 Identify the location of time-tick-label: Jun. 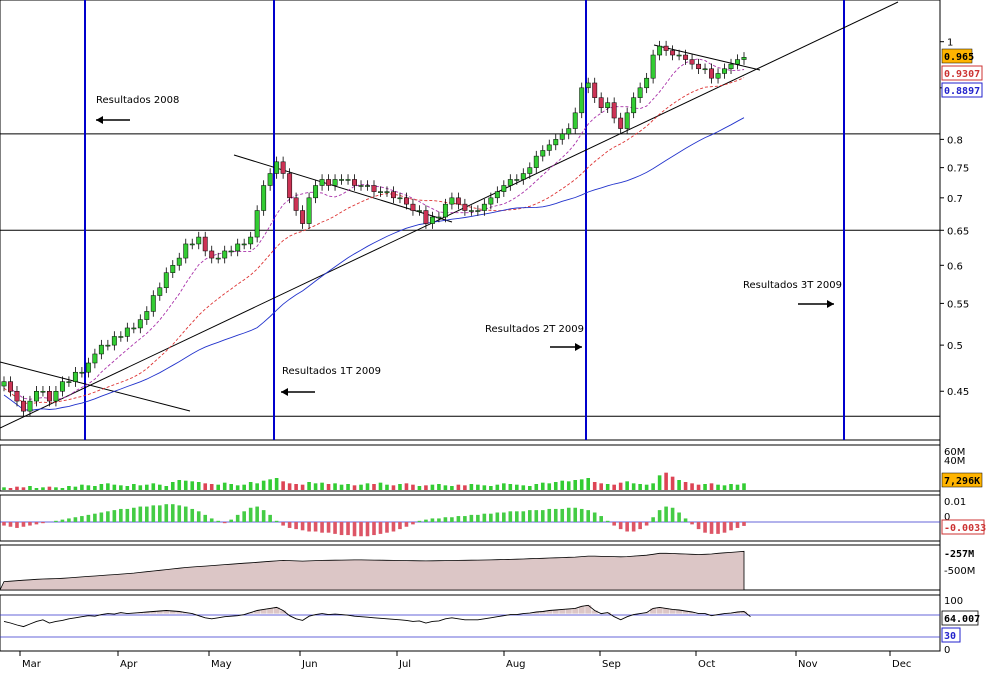
(309, 664).